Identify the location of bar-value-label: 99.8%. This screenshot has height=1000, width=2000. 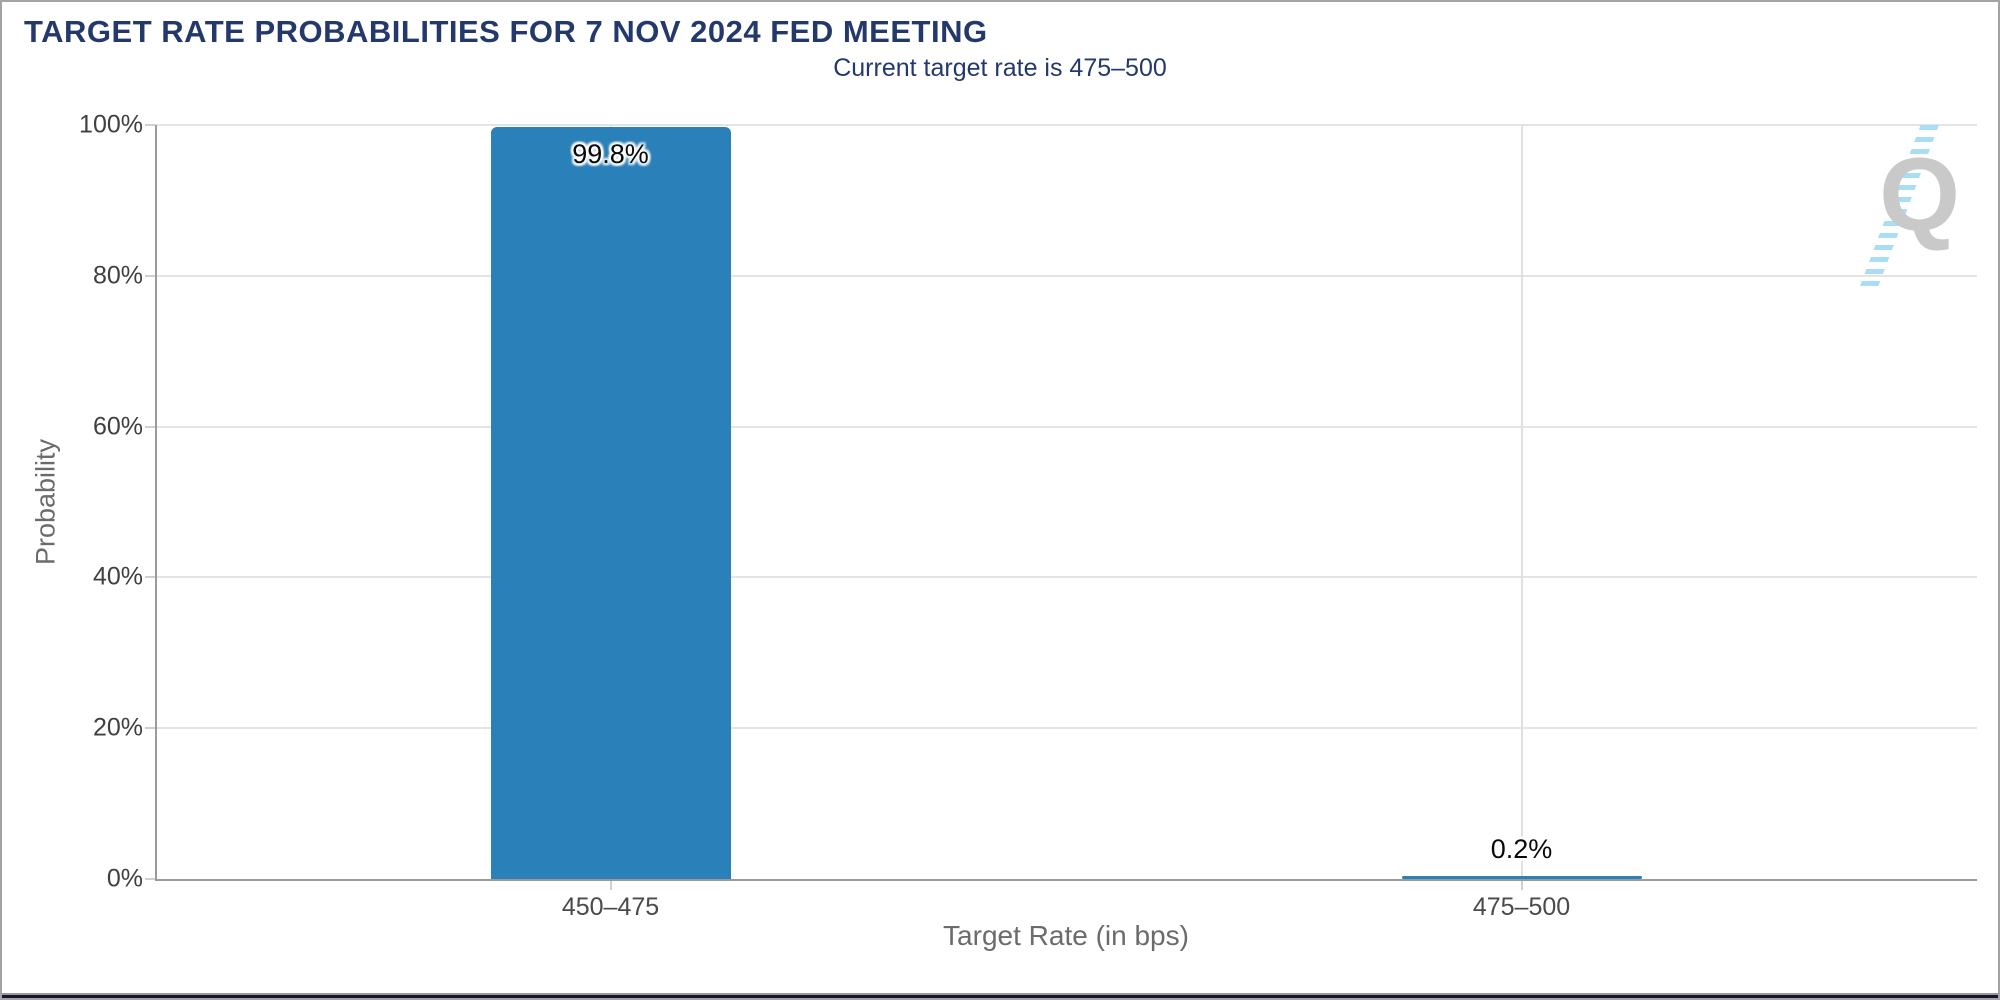
(610, 153).